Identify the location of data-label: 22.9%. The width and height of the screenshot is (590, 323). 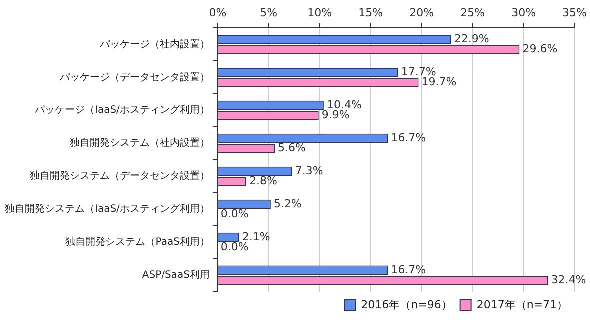
(472, 39).